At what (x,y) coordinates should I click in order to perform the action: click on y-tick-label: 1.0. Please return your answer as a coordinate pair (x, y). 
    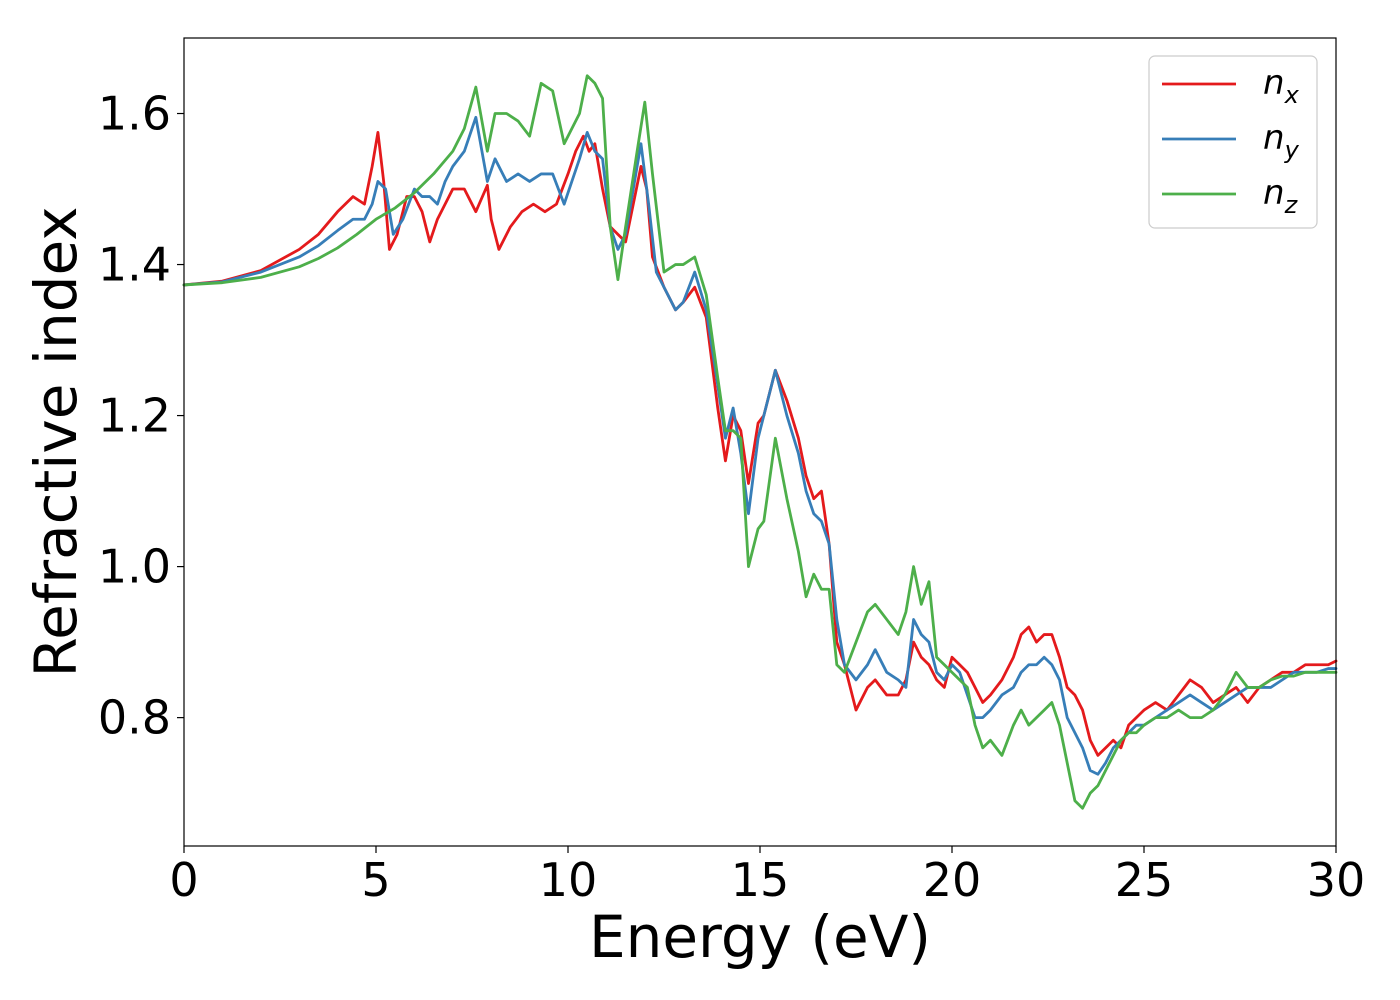
    Looking at the image, I should click on (134, 567).